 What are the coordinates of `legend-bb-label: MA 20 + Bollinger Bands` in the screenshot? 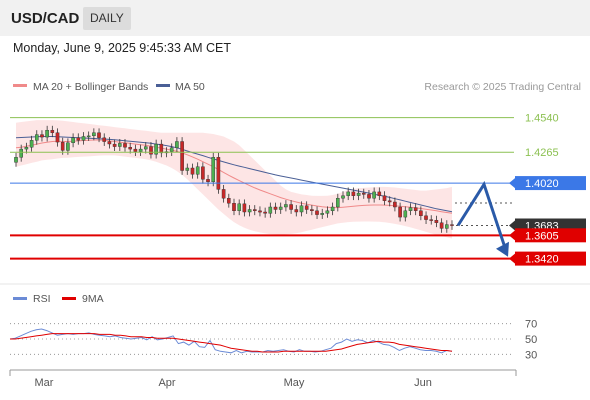 It's located at (90, 87).